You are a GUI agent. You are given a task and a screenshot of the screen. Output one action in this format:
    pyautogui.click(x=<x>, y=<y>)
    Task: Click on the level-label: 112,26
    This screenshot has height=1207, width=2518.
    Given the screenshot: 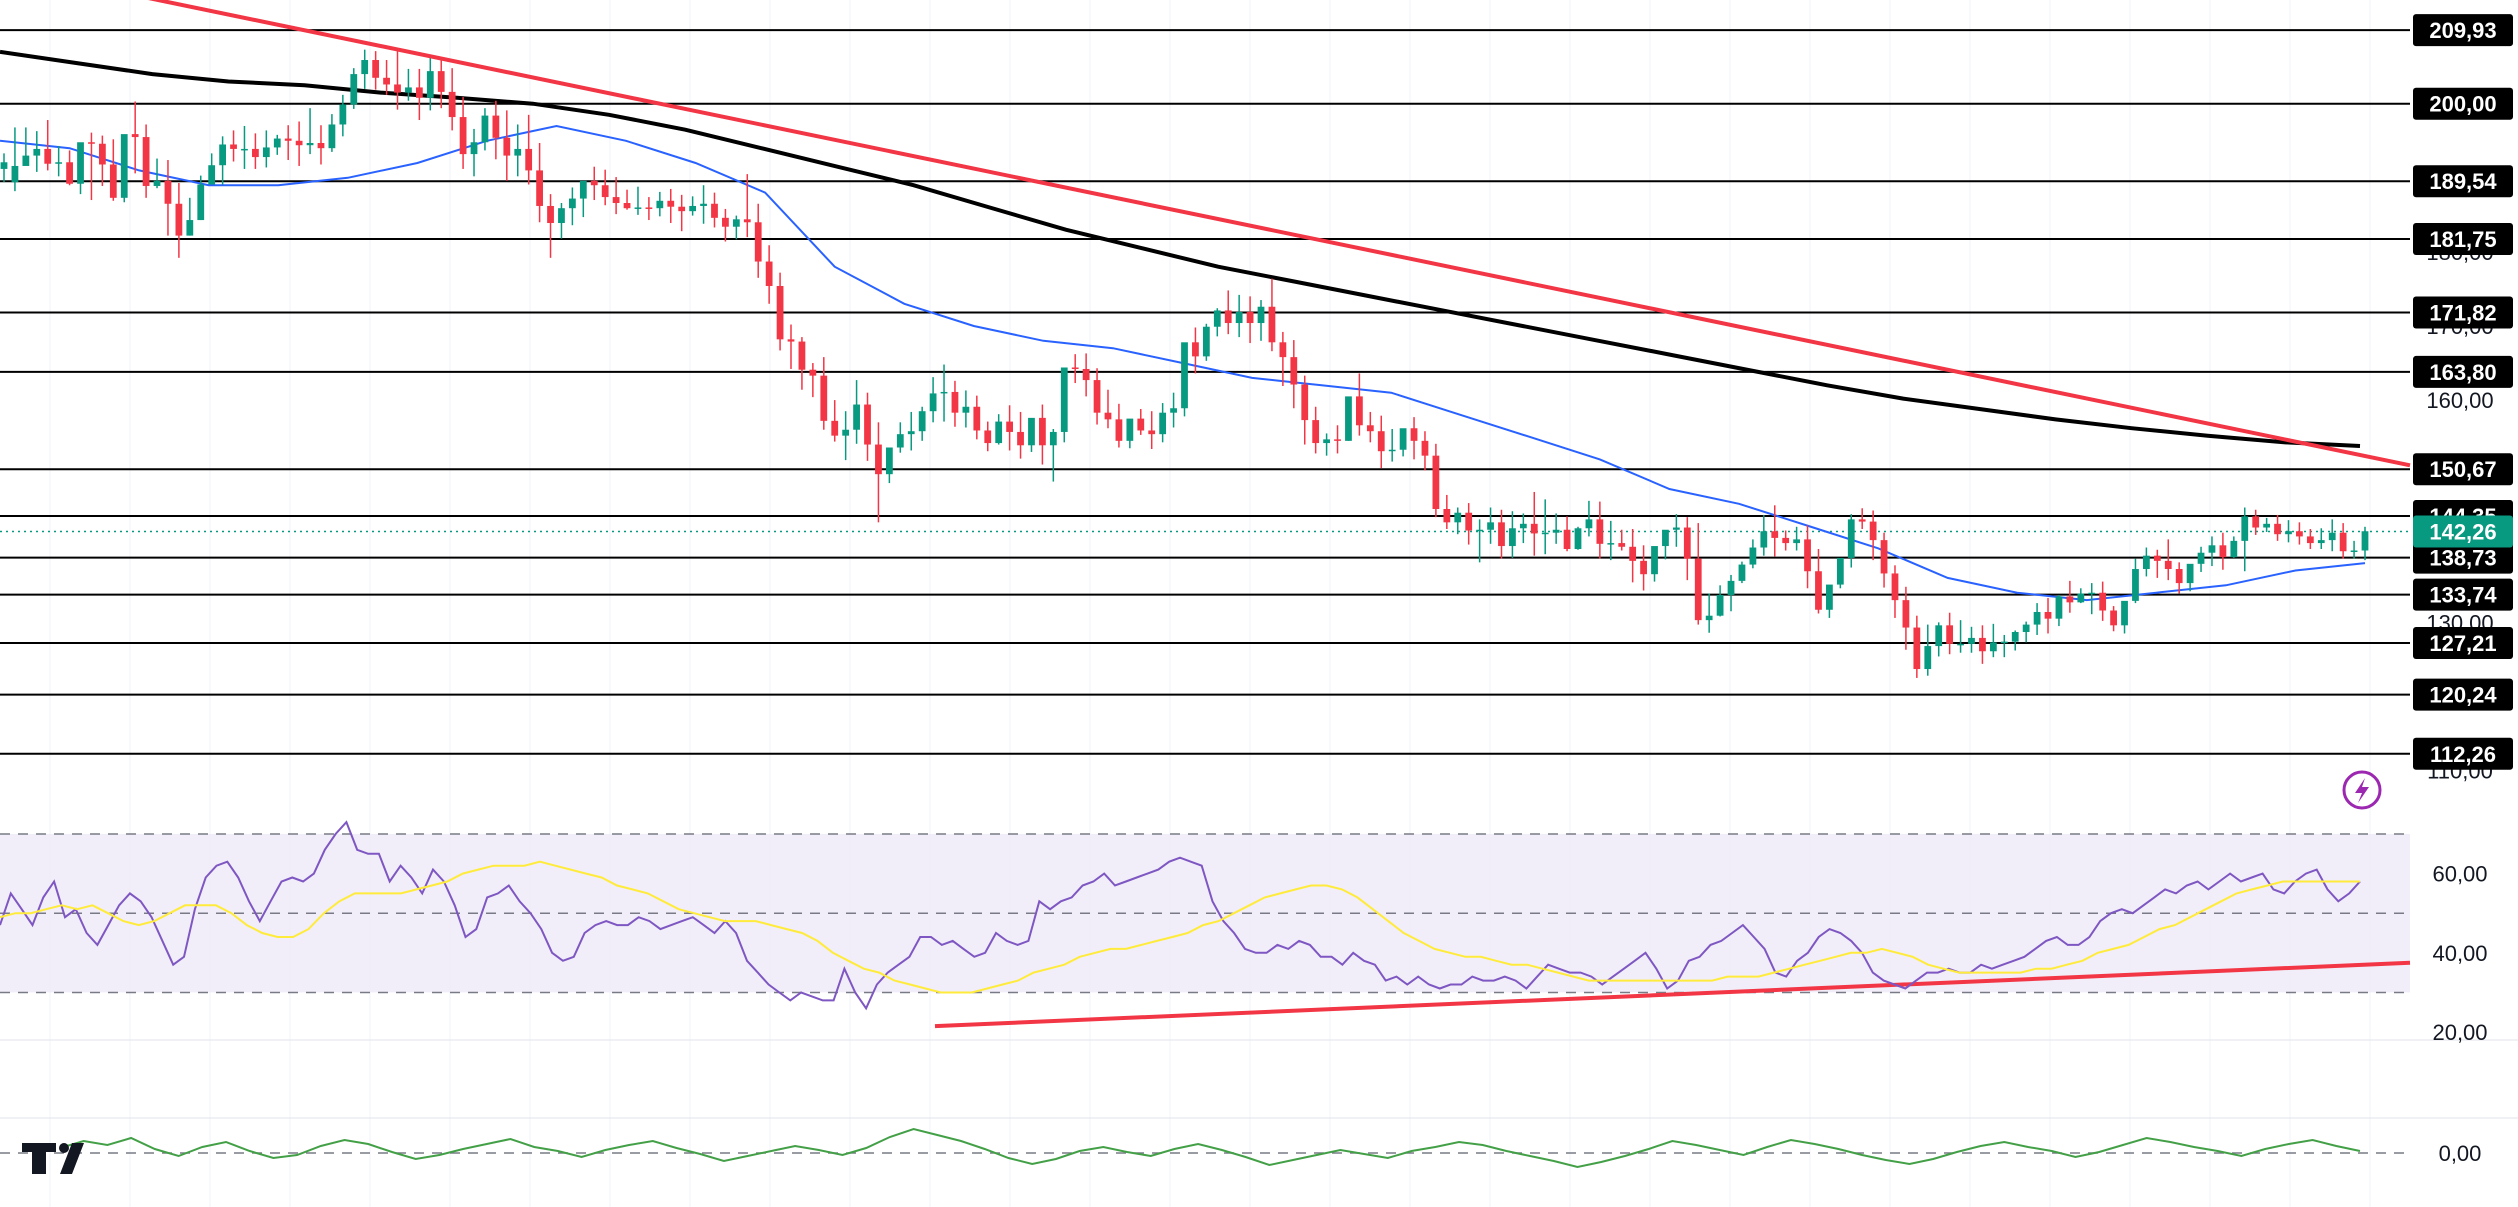 What is the action you would take?
    pyautogui.click(x=2463, y=753)
    